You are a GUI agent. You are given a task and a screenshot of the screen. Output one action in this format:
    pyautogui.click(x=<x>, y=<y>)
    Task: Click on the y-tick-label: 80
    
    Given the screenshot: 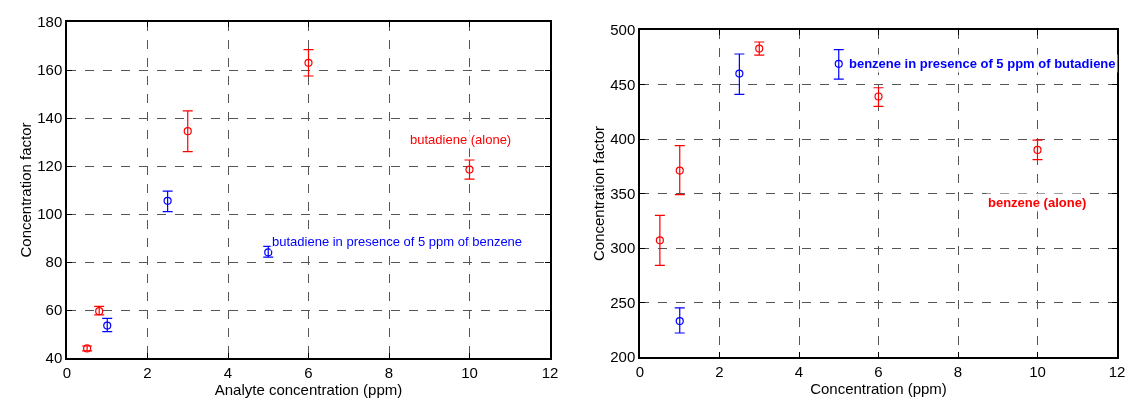 What is the action you would take?
    pyautogui.click(x=54, y=262)
    